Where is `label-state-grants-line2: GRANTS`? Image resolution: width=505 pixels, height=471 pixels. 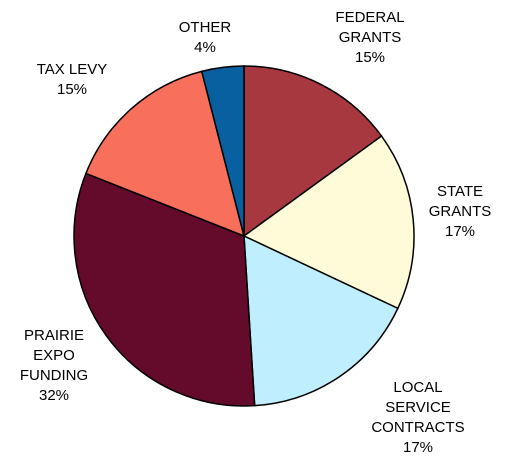
label-state-grants-line2: GRANTS is located at coordinates (460, 211).